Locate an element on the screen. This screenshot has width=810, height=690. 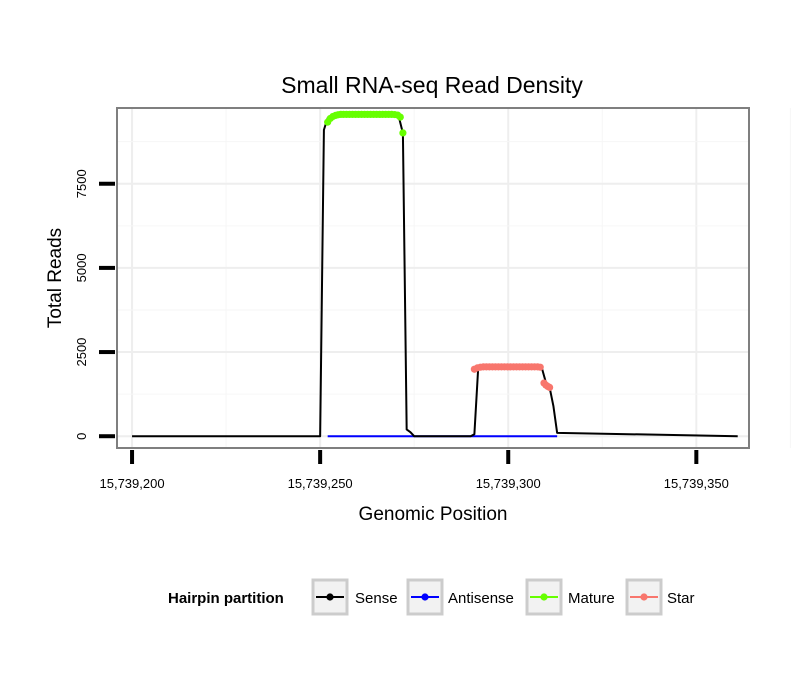
y-tick-label: 5000 is located at coordinates (81, 267).